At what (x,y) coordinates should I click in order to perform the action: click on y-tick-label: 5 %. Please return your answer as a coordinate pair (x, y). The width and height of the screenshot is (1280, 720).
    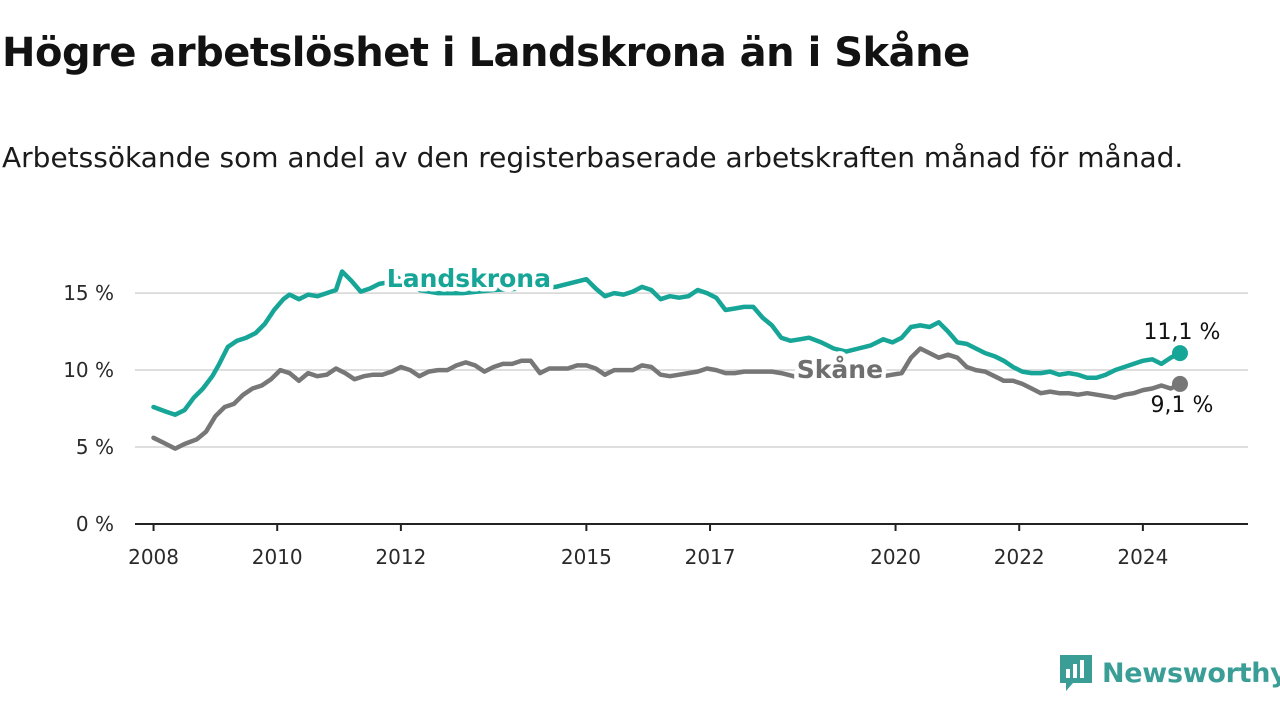
    Looking at the image, I should click on (95, 447).